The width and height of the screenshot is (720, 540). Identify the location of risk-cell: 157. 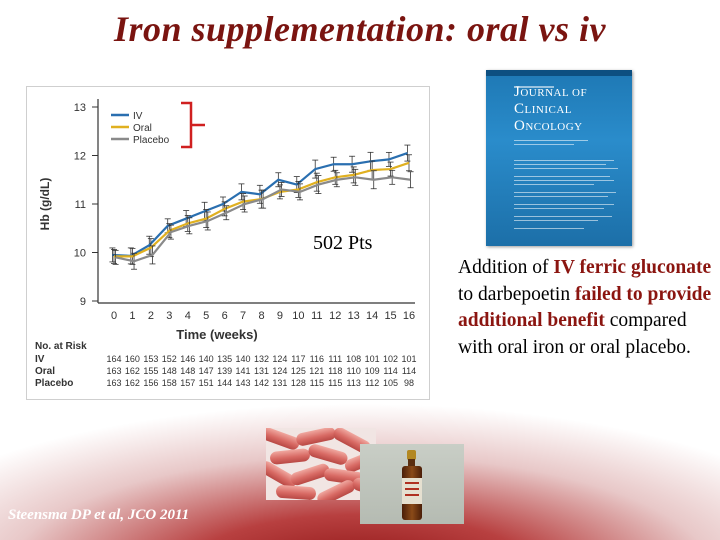
(187, 383).